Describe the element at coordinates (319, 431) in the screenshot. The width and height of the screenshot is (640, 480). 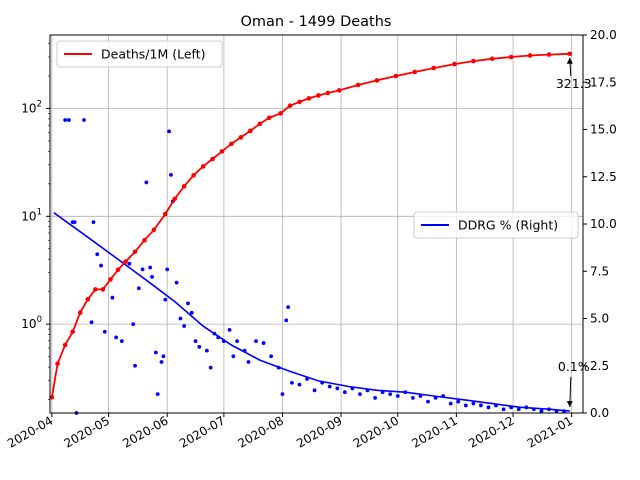
I see `x-tick-label: 2020-09` at that location.